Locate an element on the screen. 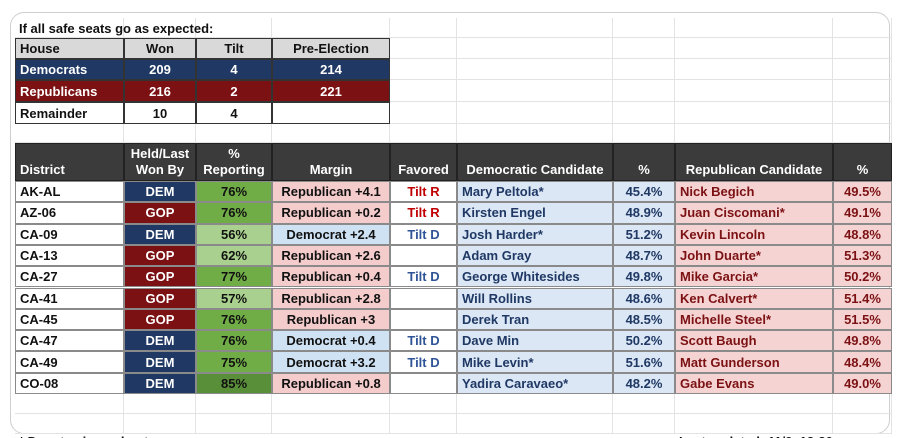  margin: Republican +2.8 is located at coordinates (331, 298).